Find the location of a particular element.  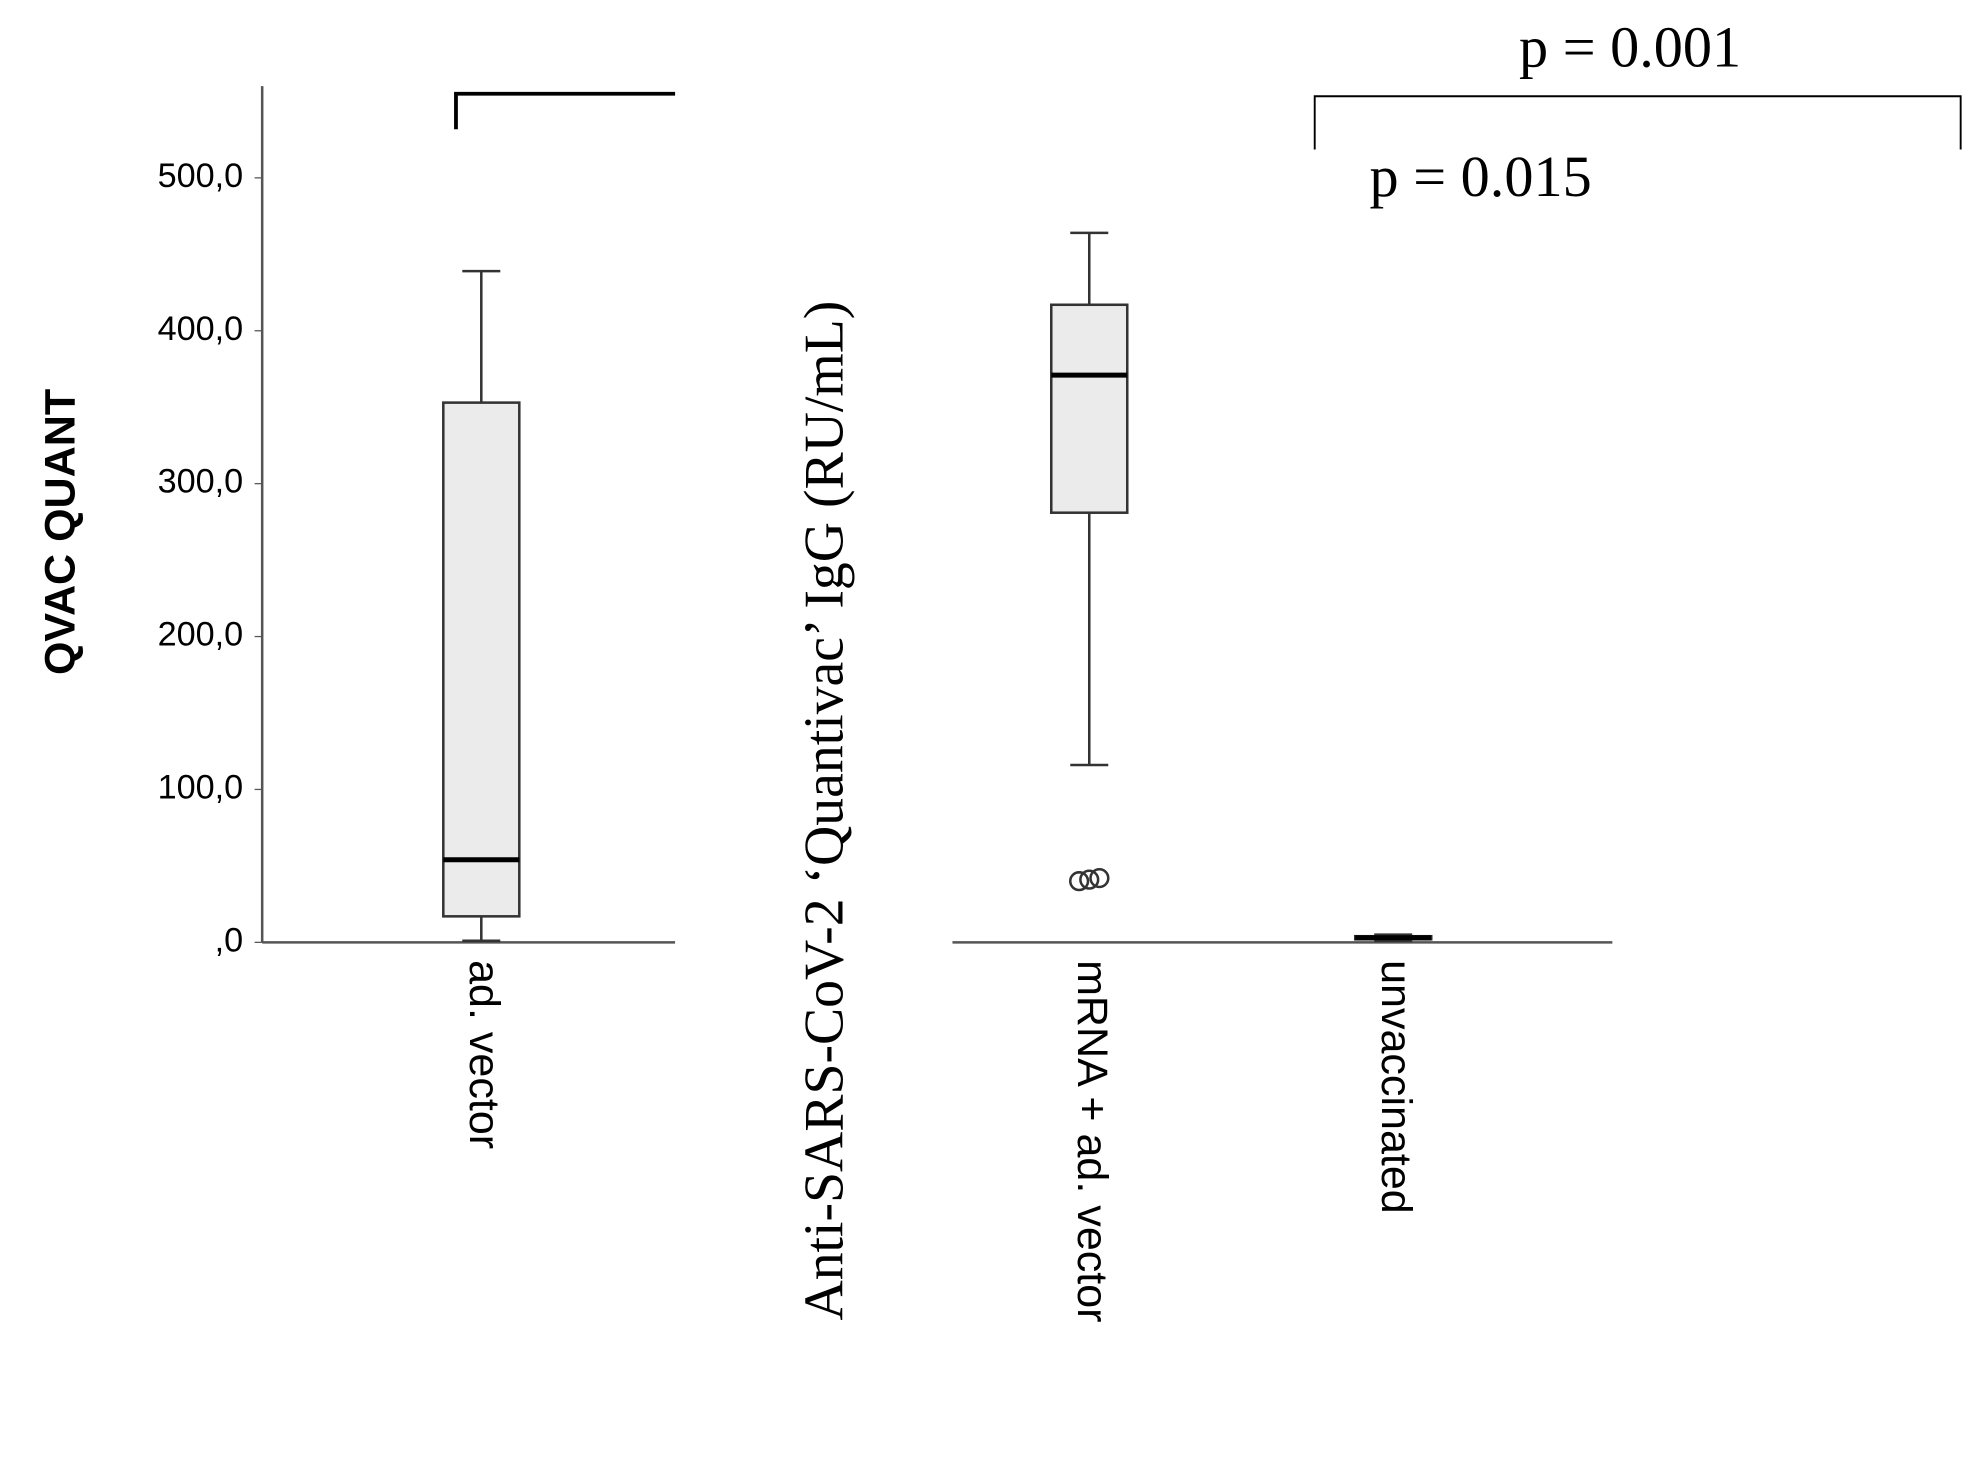

y-tick-label: 100,0 is located at coordinates (201, 787).